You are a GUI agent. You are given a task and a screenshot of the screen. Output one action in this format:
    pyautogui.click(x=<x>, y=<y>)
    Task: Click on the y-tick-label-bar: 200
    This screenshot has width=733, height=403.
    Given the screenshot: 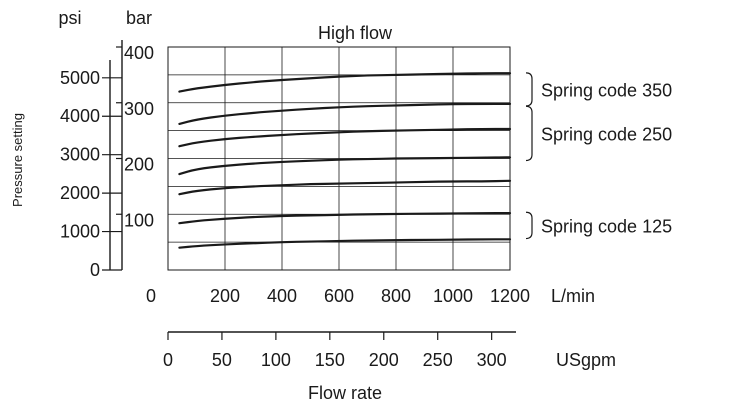 What is the action you would take?
    pyautogui.click(x=139, y=165)
    